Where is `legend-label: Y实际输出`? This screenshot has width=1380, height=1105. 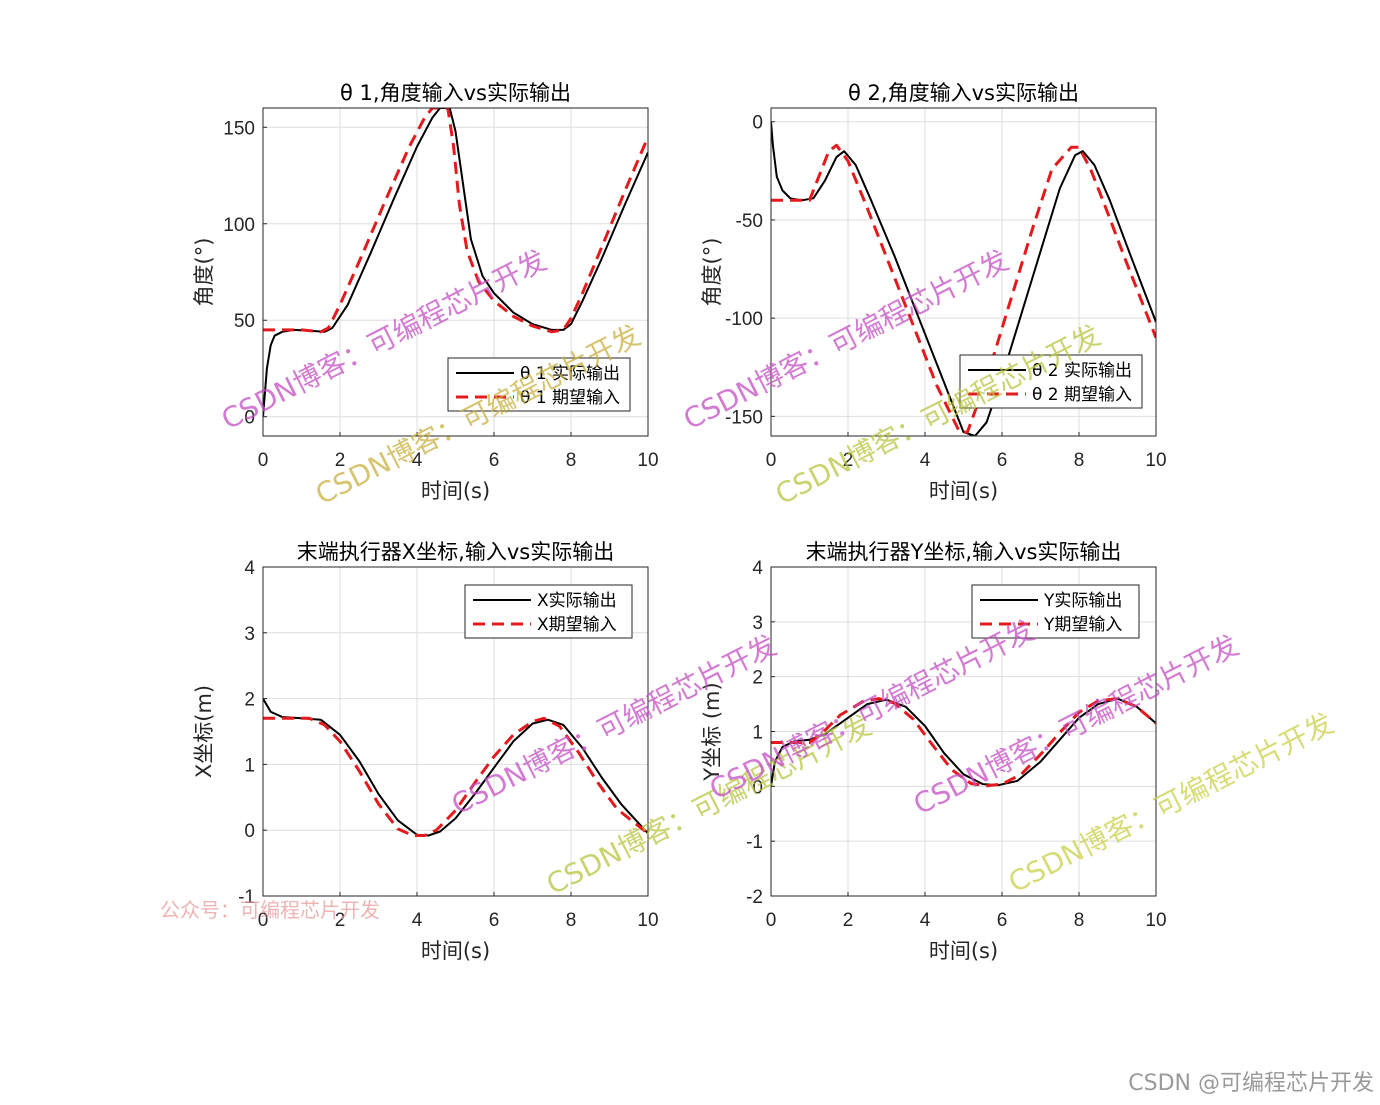 legend-label: Y实际输出 is located at coordinates (1082, 601).